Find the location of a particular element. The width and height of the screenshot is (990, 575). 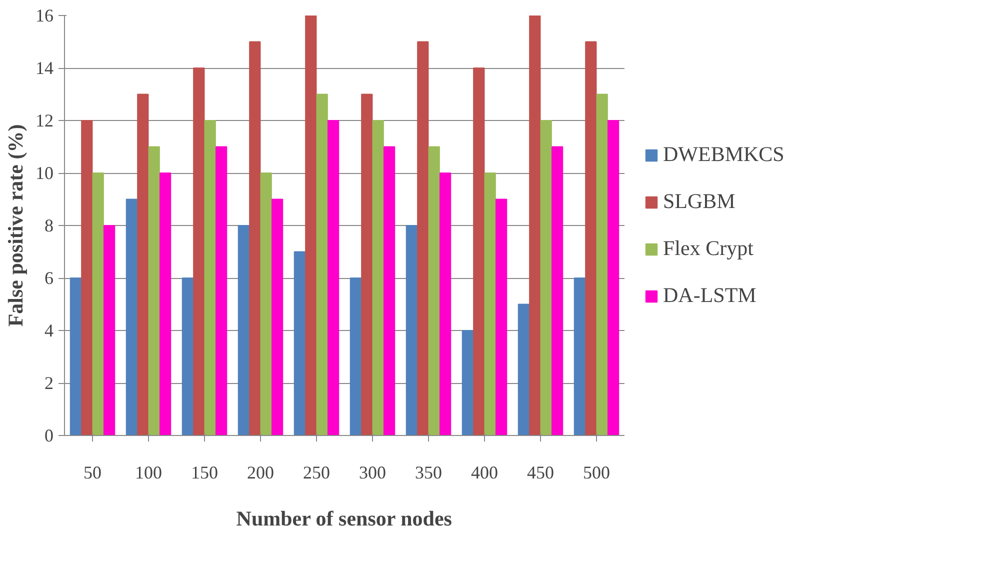

y-tick-label: 10 is located at coordinates (45, 173).